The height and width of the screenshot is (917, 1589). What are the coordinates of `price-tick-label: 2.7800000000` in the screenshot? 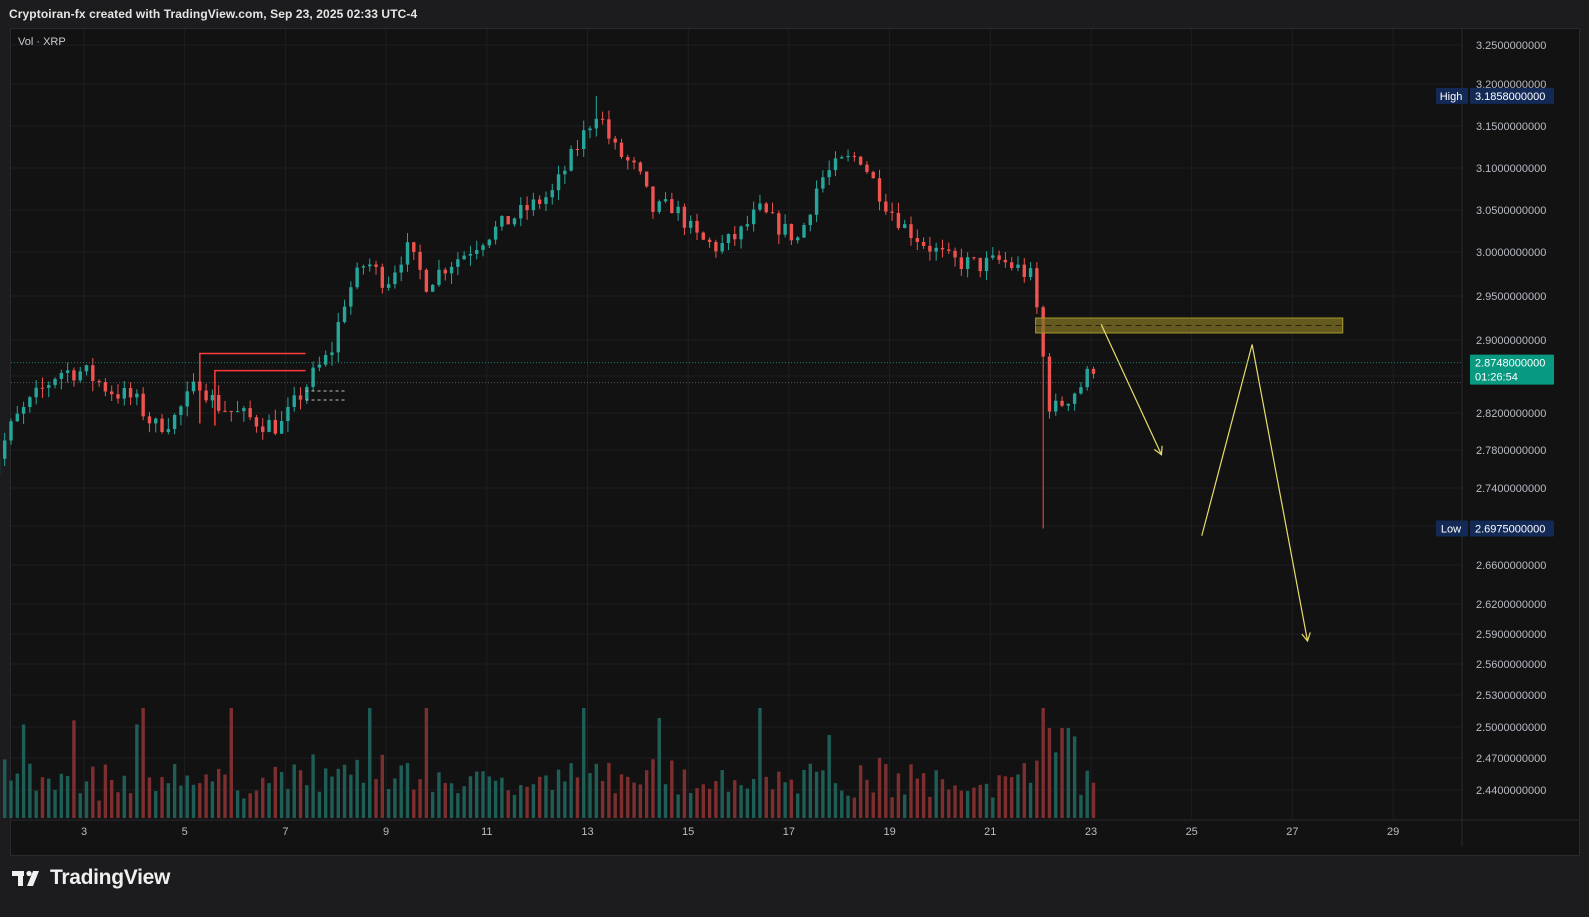 It's located at (1511, 451).